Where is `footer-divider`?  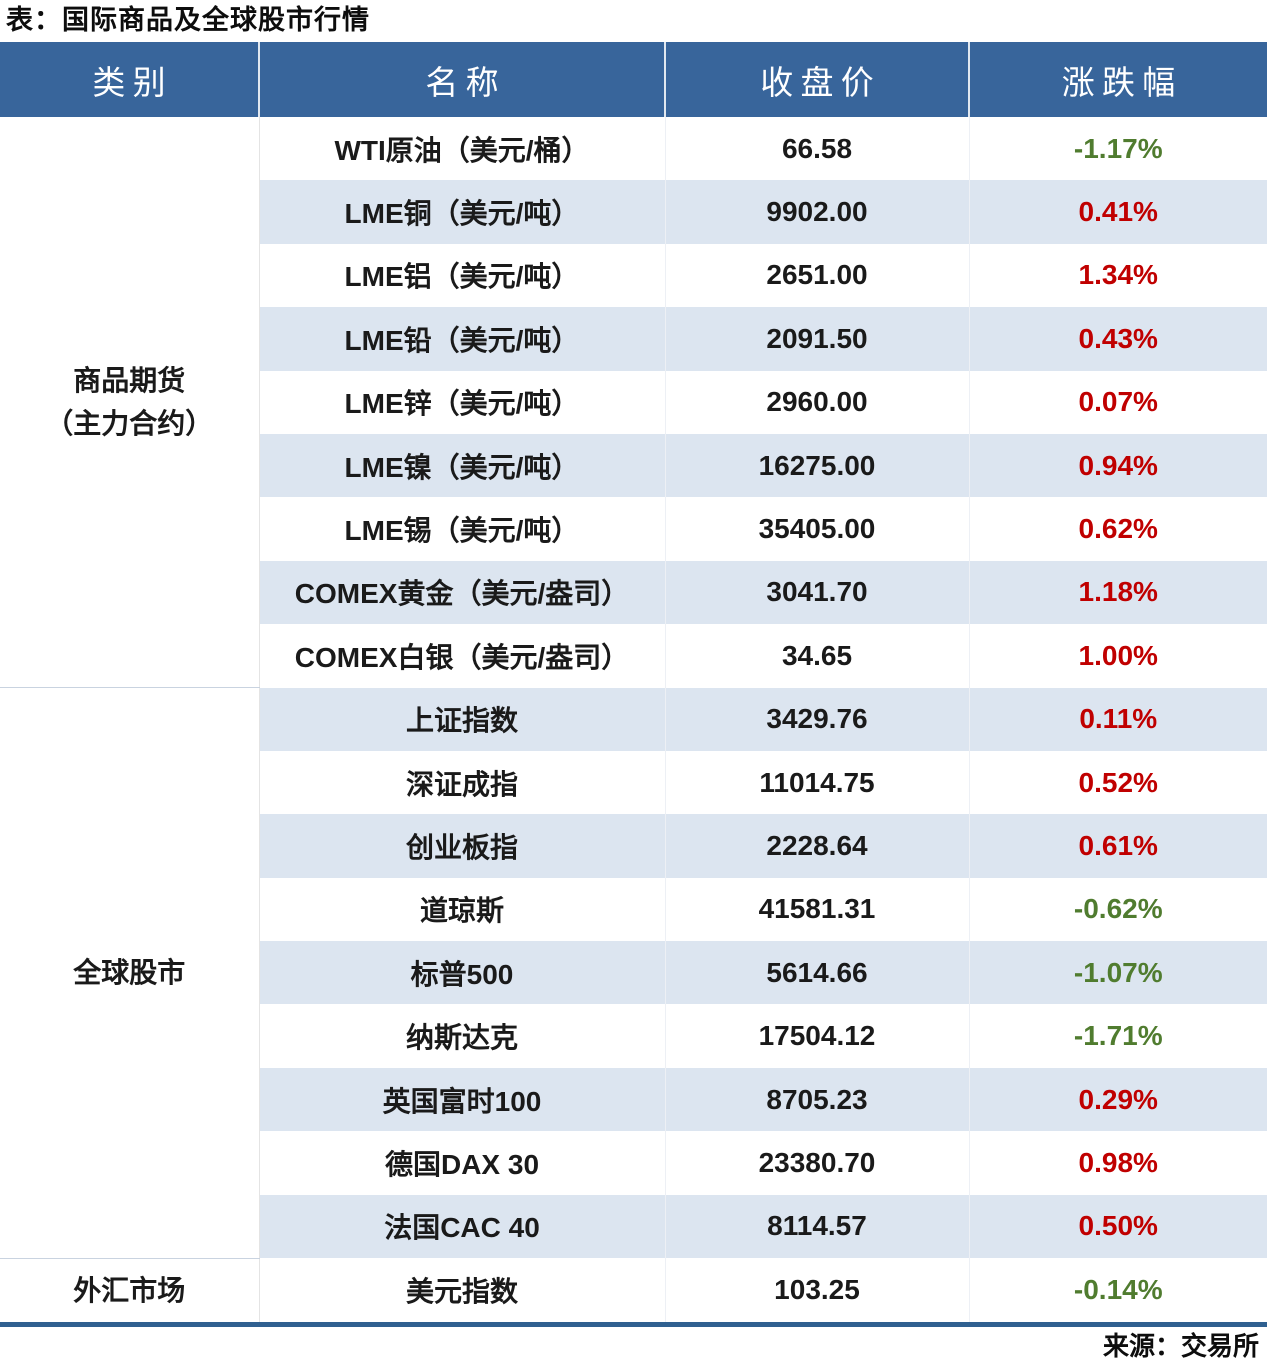 footer-divider is located at coordinates (633, 1324).